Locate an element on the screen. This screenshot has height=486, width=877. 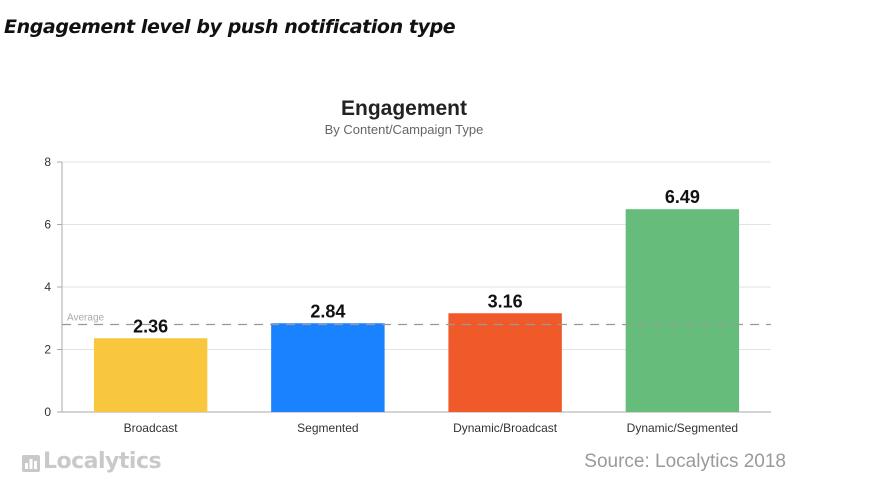
average-line-group: Average is located at coordinates (416, 319).